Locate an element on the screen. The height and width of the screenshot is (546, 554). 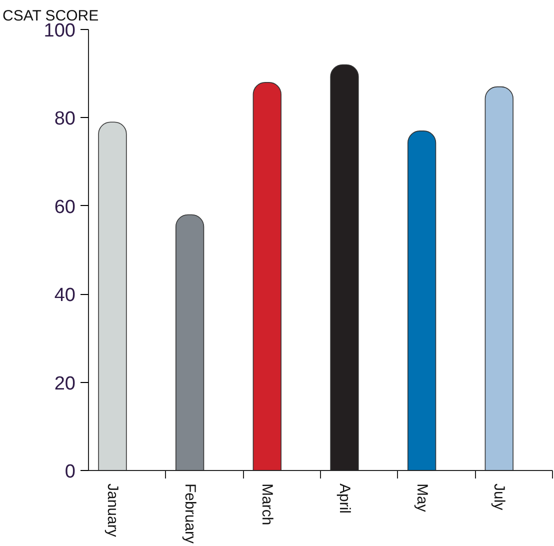
x-tick-label: March is located at coordinates (267, 505).